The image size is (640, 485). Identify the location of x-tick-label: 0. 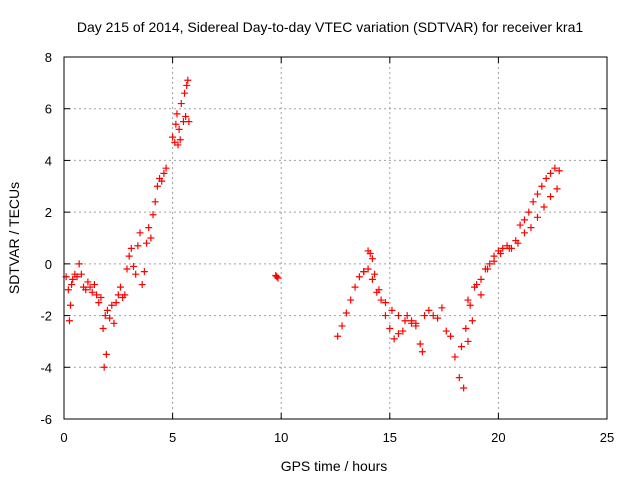
(63, 437).